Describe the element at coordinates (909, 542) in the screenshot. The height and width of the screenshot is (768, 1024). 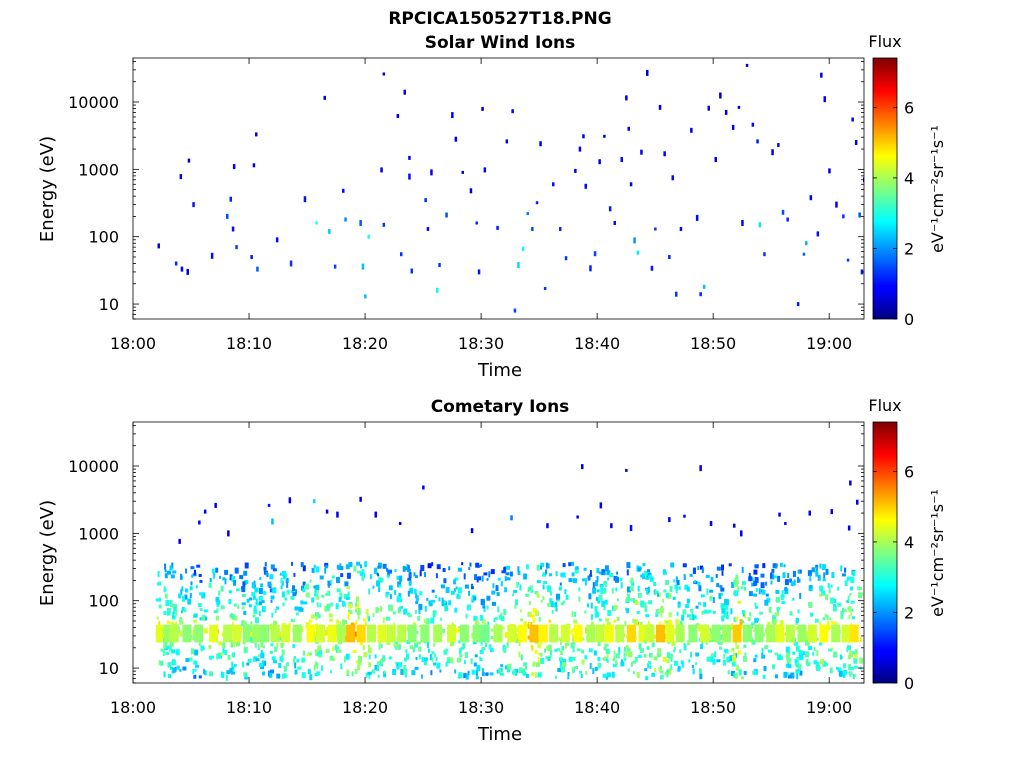
I see `colorbar-tick-label: 4` at that location.